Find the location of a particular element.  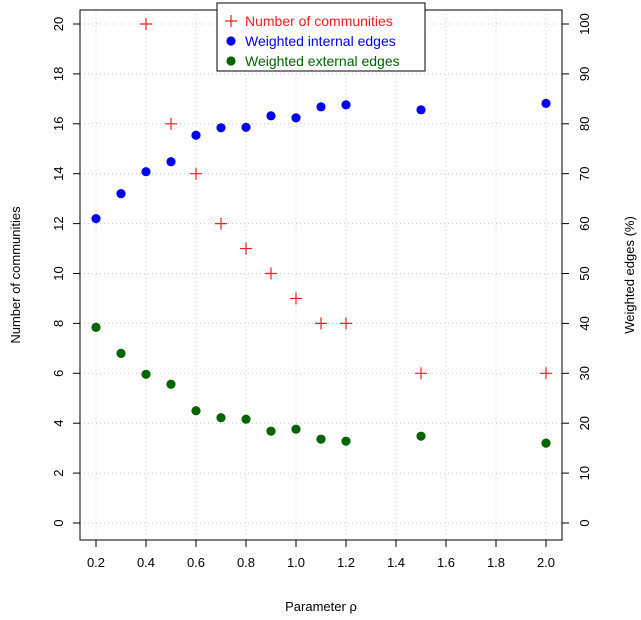

legend-entry: Weighted external edges is located at coordinates (313, 61).